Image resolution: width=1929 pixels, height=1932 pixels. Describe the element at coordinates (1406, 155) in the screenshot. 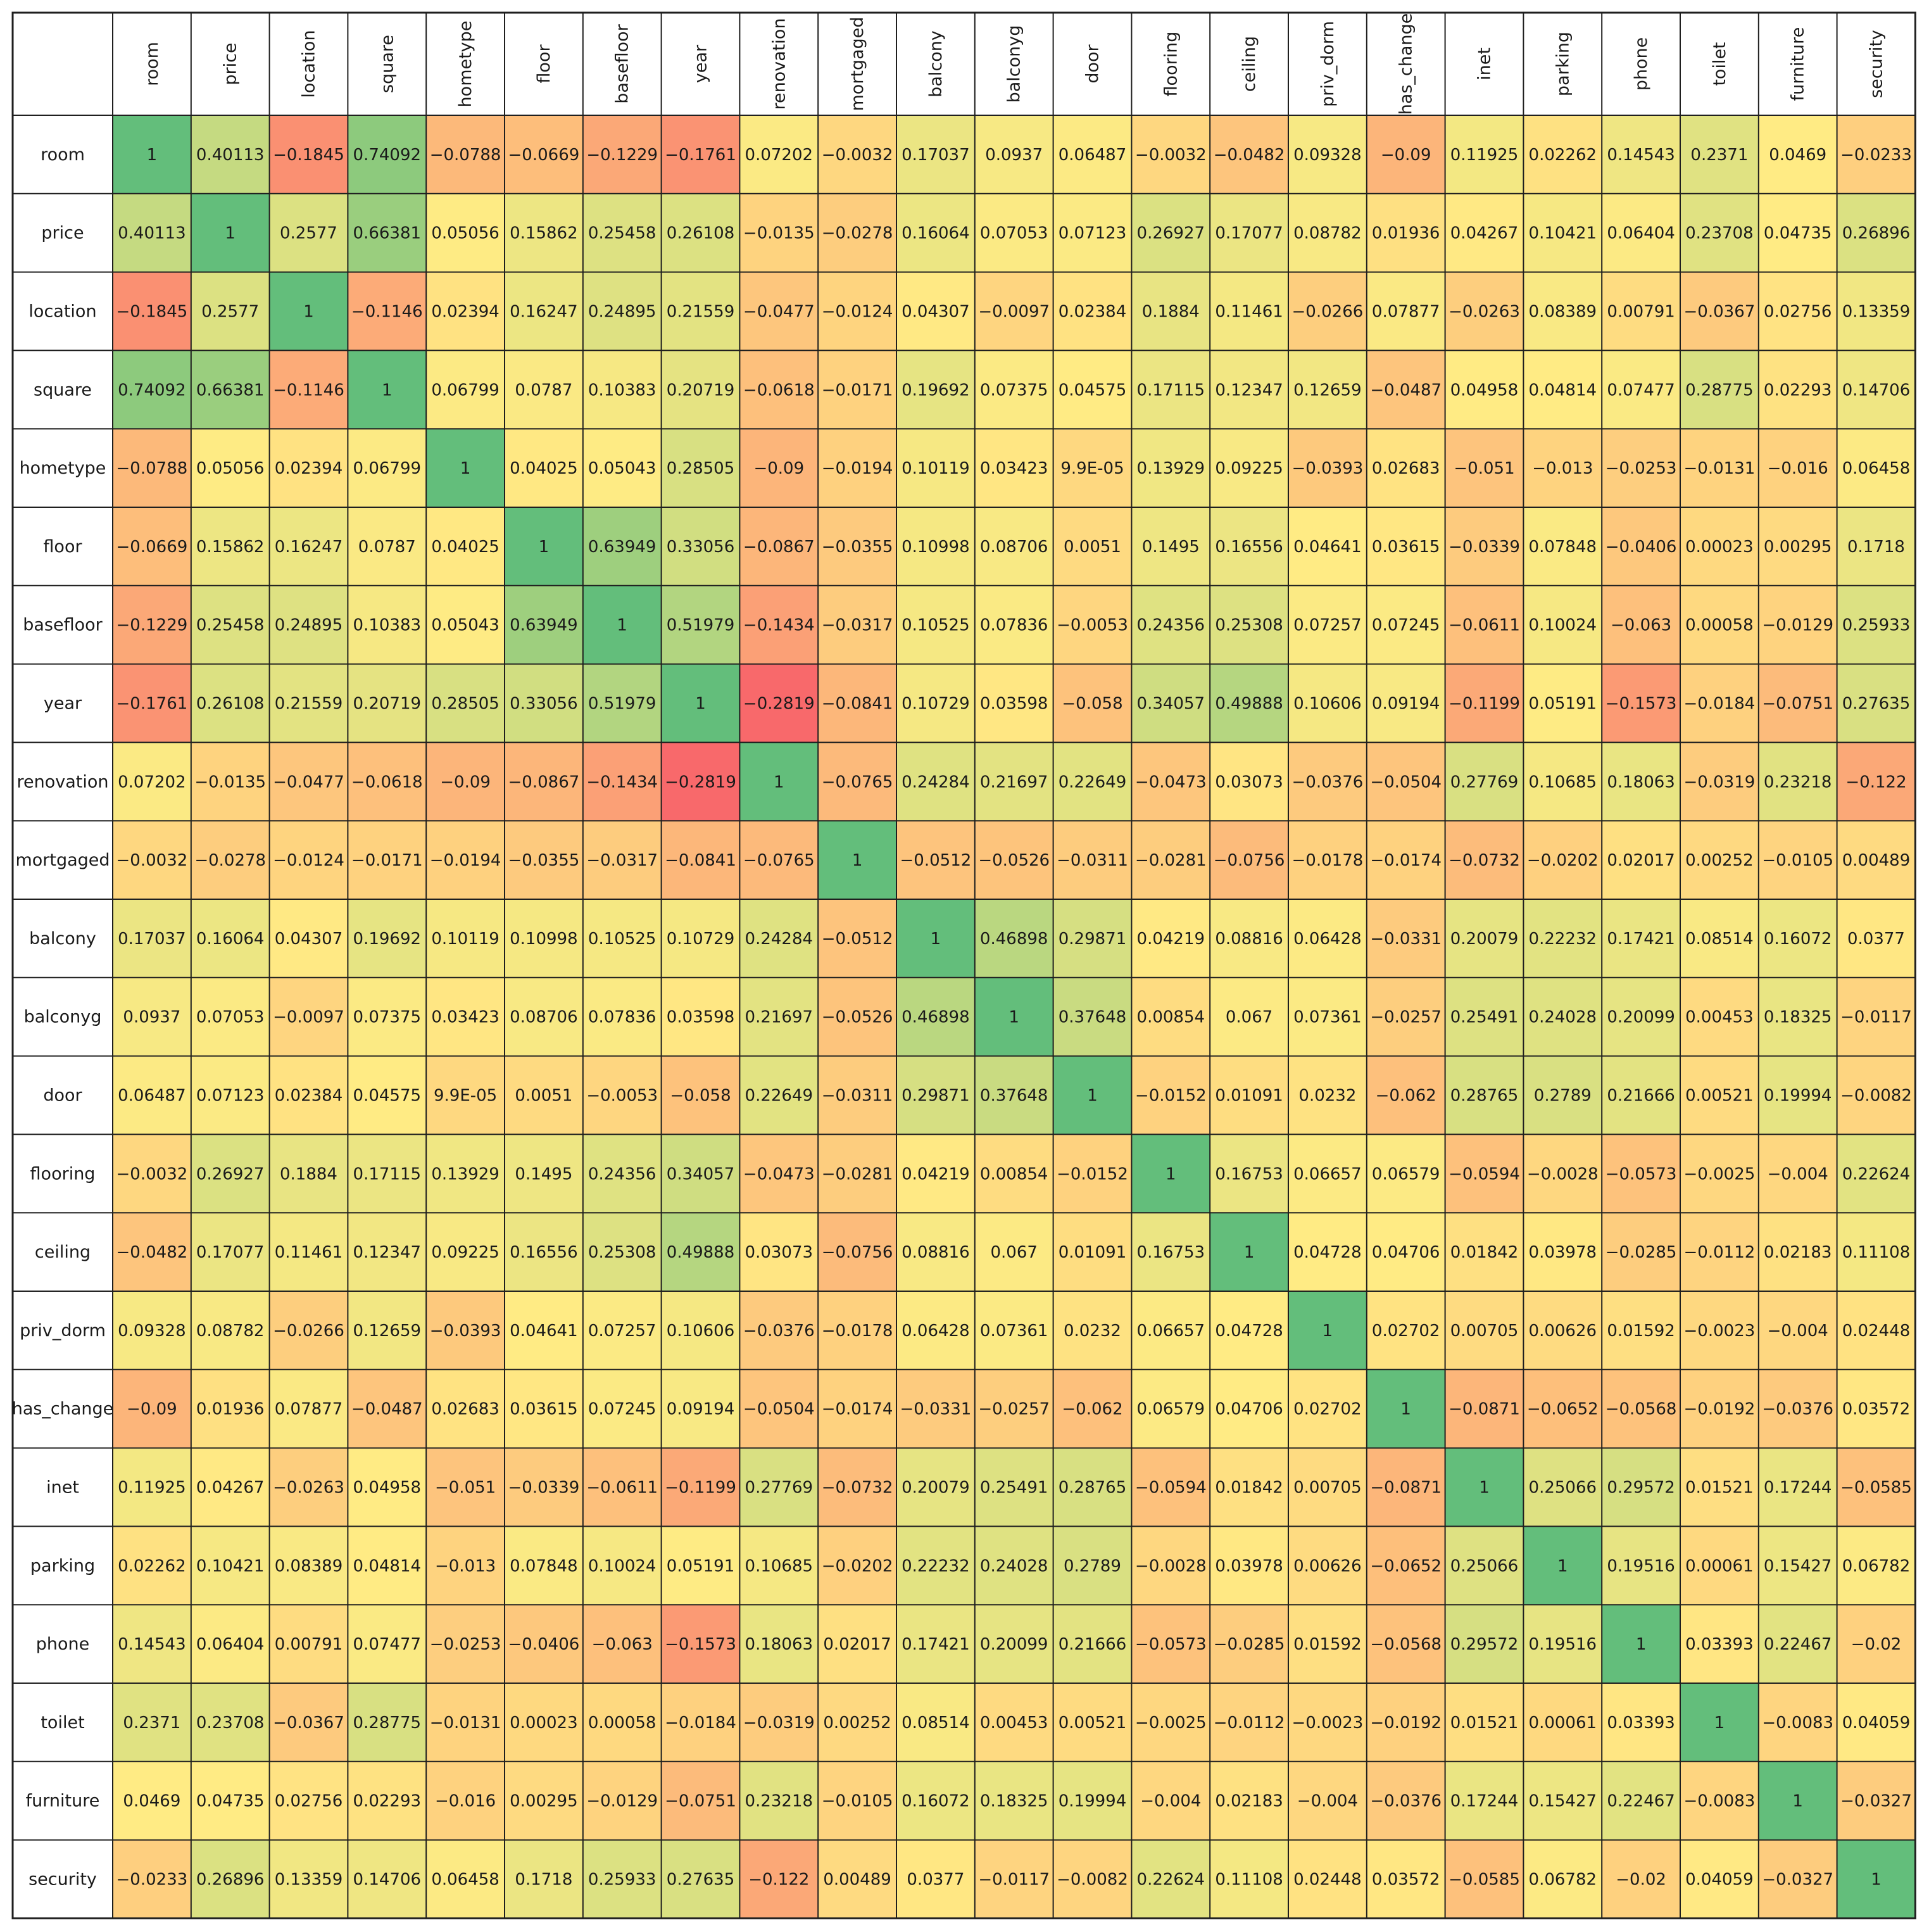

I see `cell-value-room-has_change: −0.09` at that location.